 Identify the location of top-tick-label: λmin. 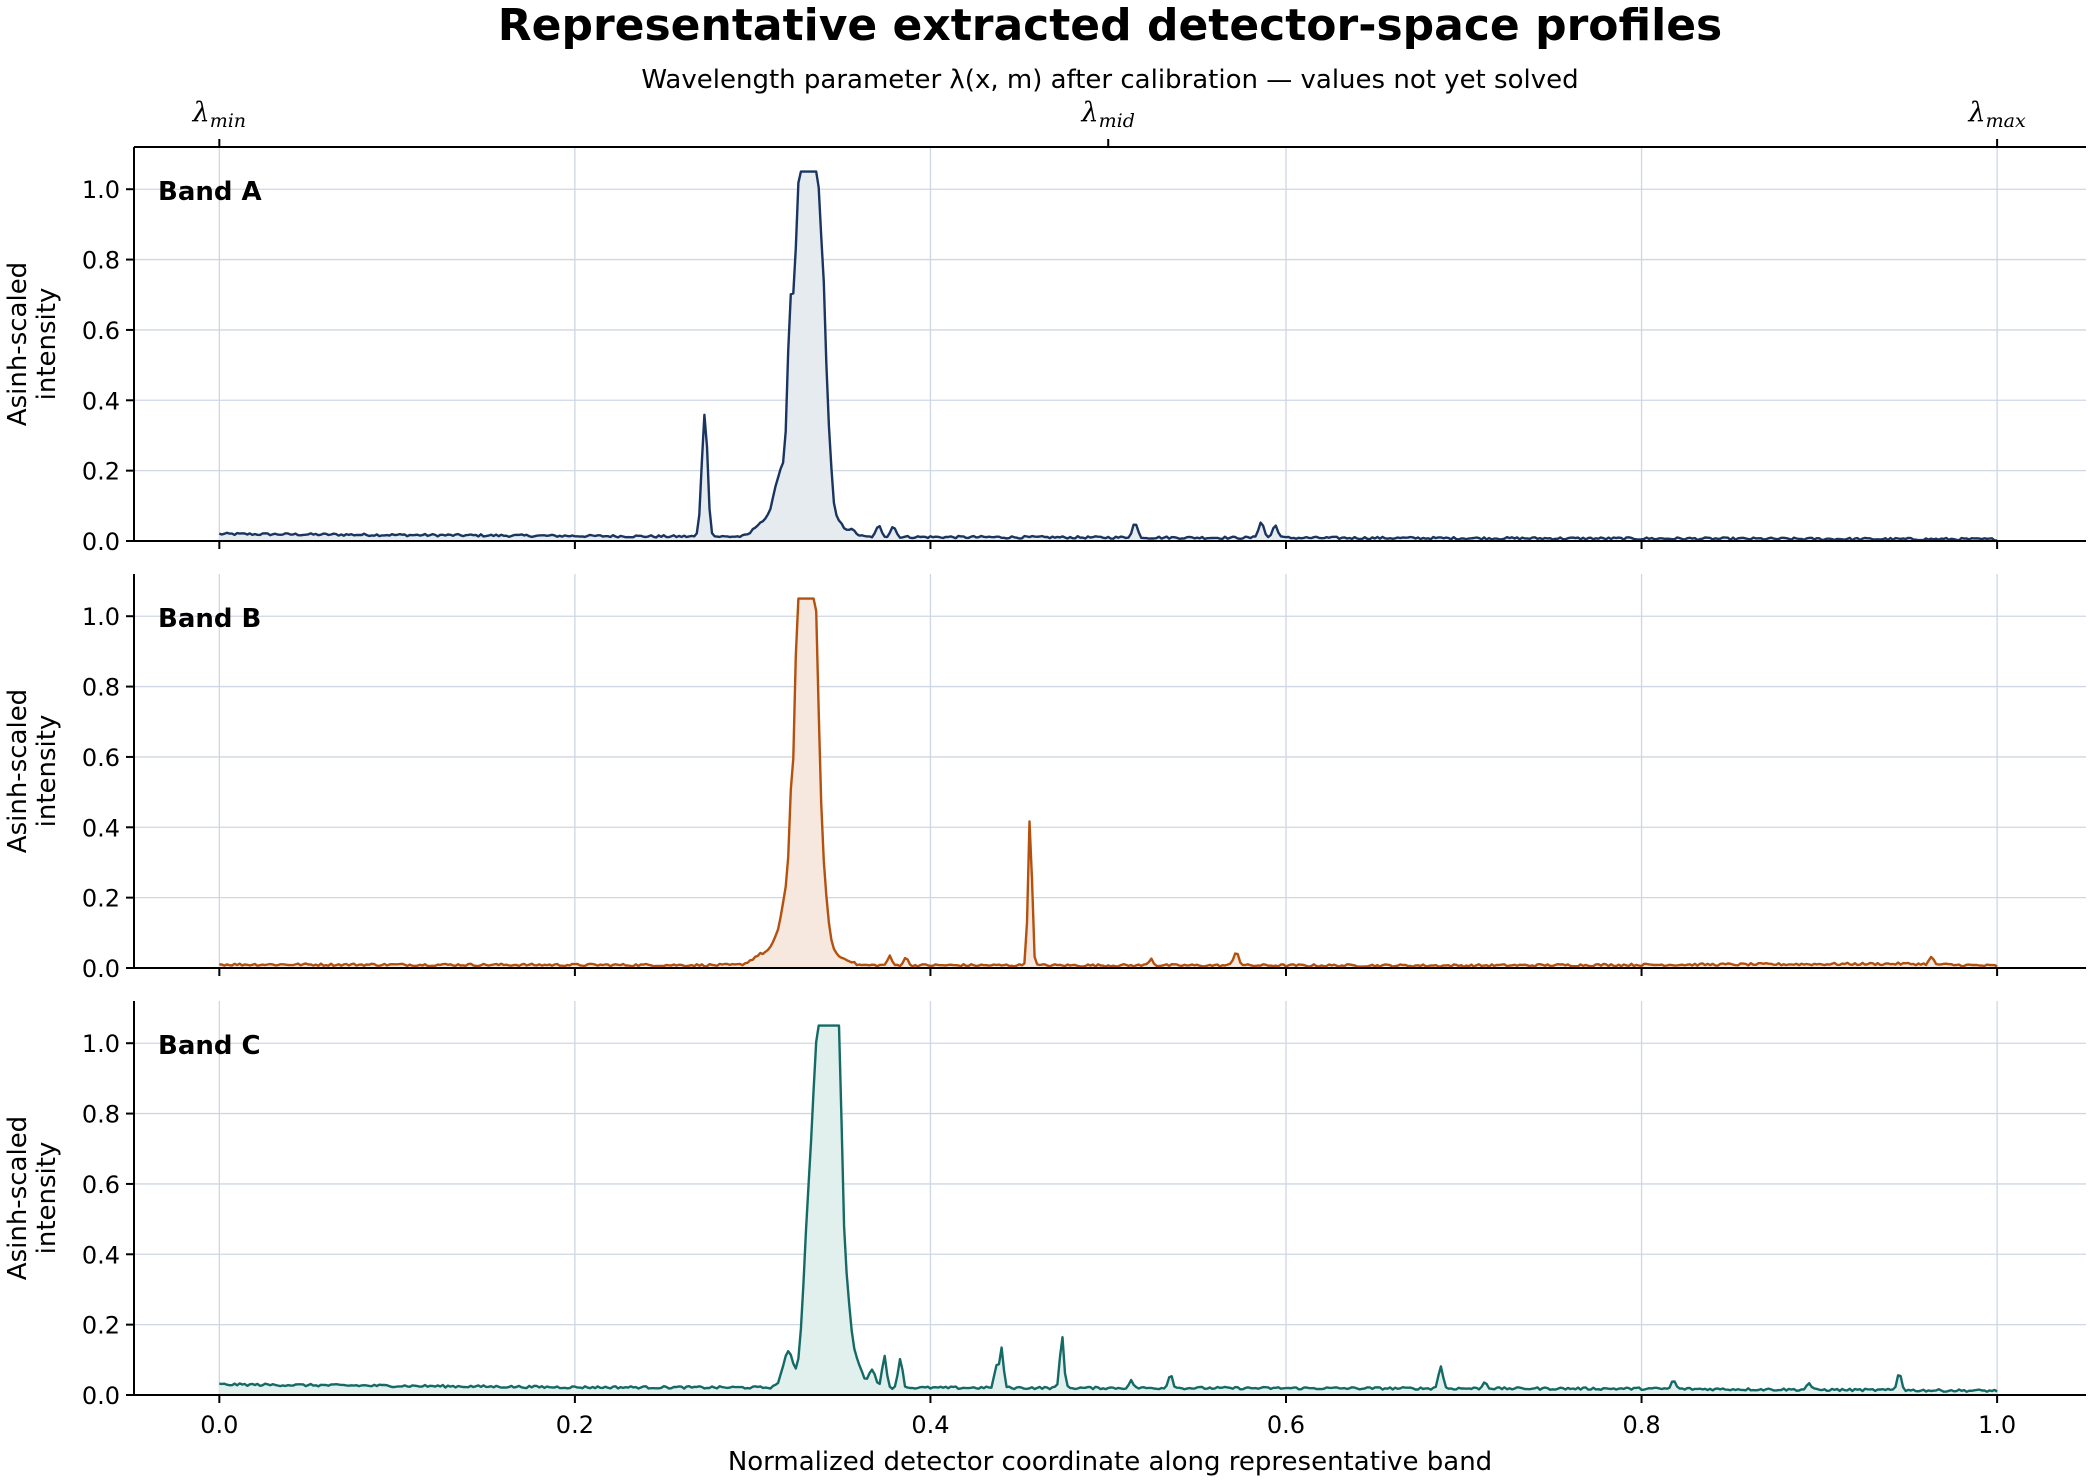
(219, 114).